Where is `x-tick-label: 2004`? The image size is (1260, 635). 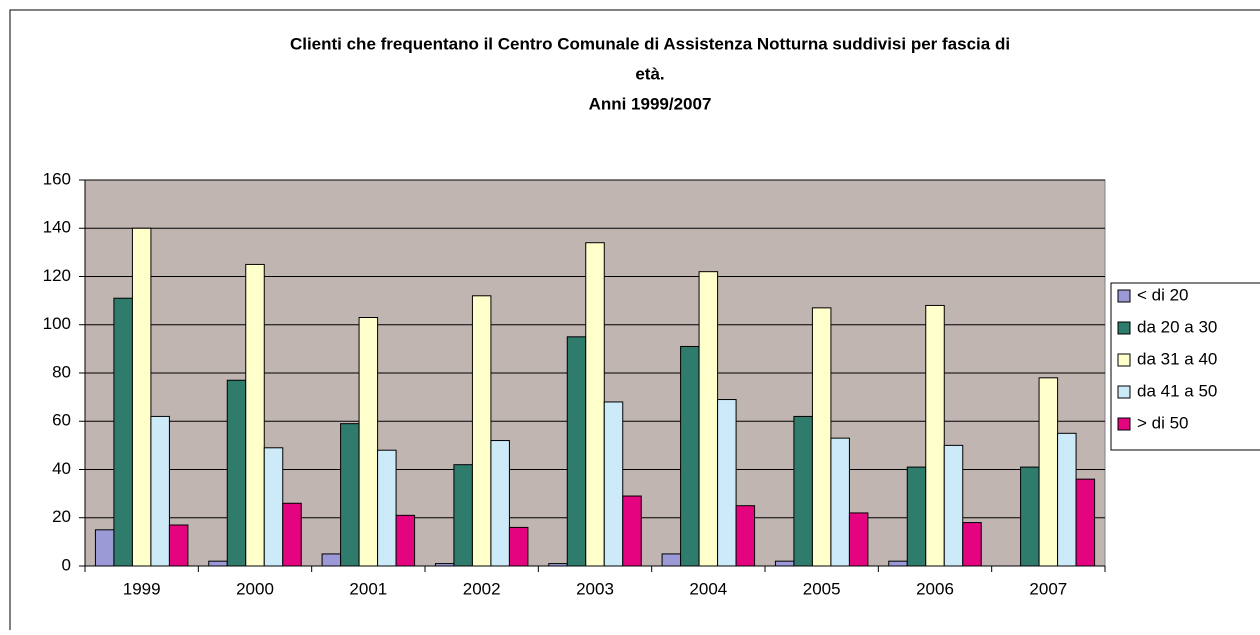
x-tick-label: 2004 is located at coordinates (708, 588).